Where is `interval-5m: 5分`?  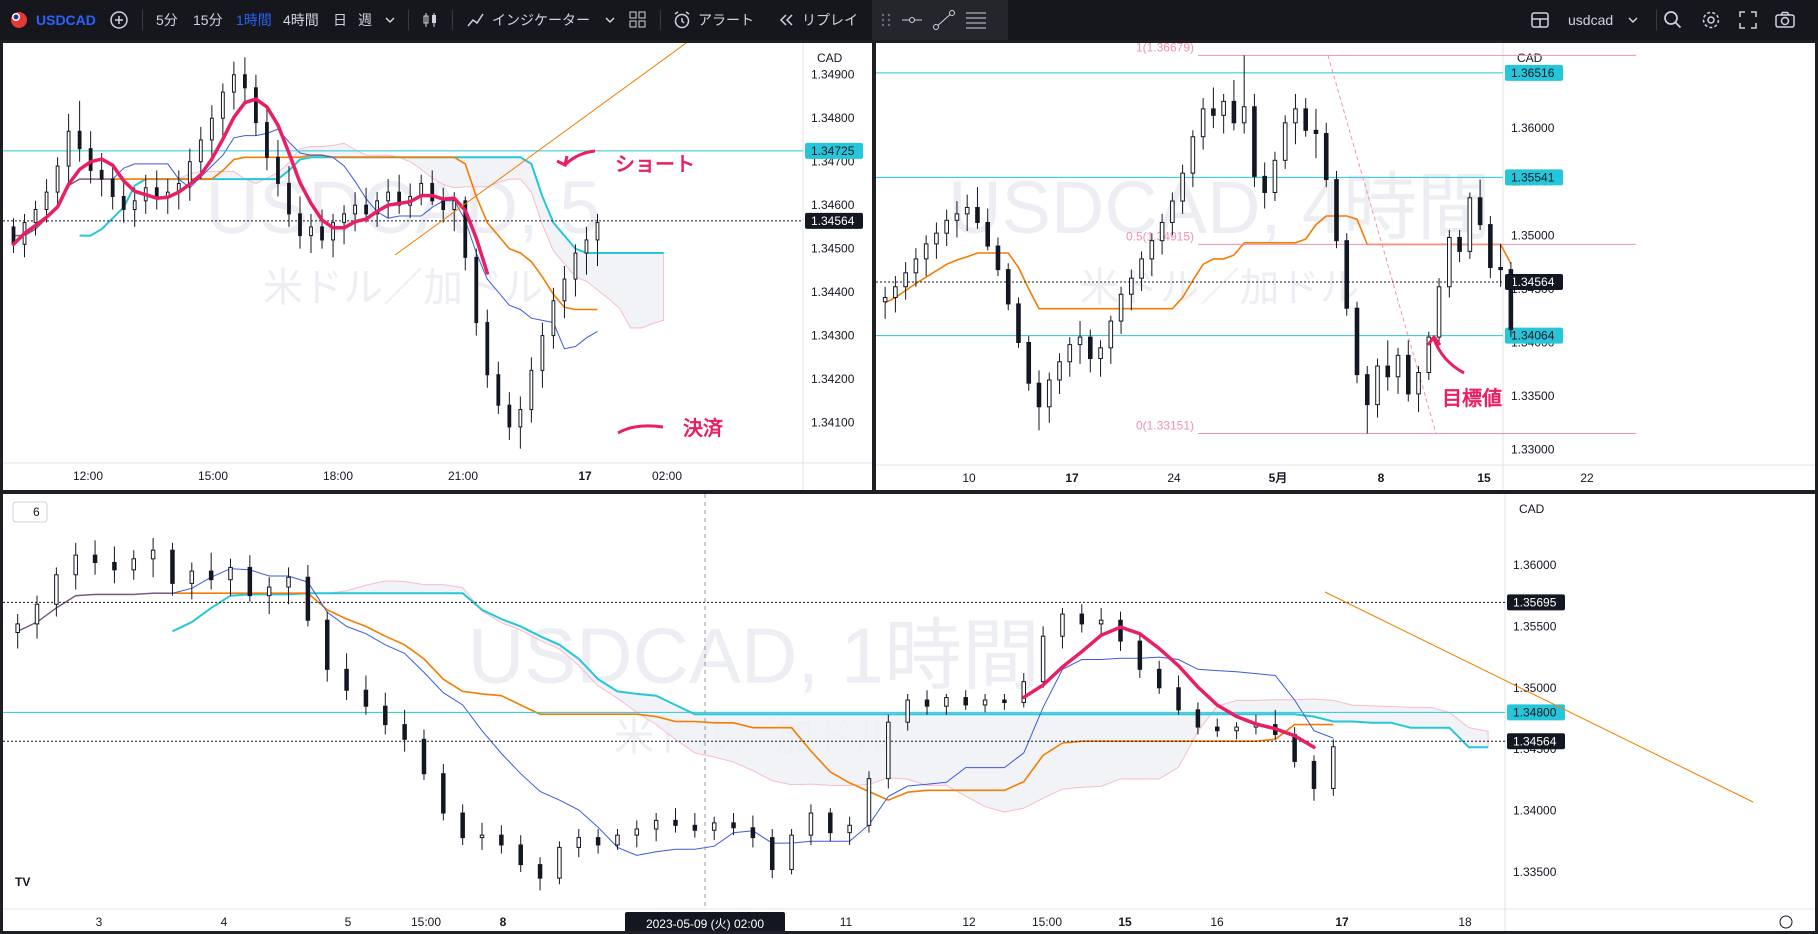
interval-5m: 5分 is located at coordinates (167, 20).